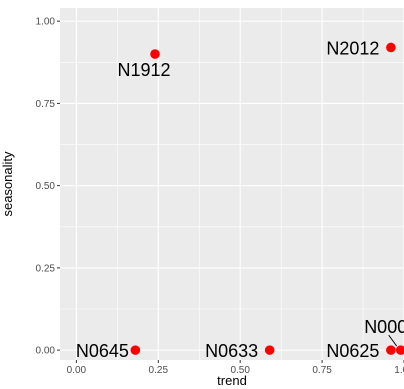 This screenshot has height=389, width=404. What do you see at coordinates (399, 370) in the screenshot?
I see `x-tick-label: 1.00` at bounding box center [399, 370].